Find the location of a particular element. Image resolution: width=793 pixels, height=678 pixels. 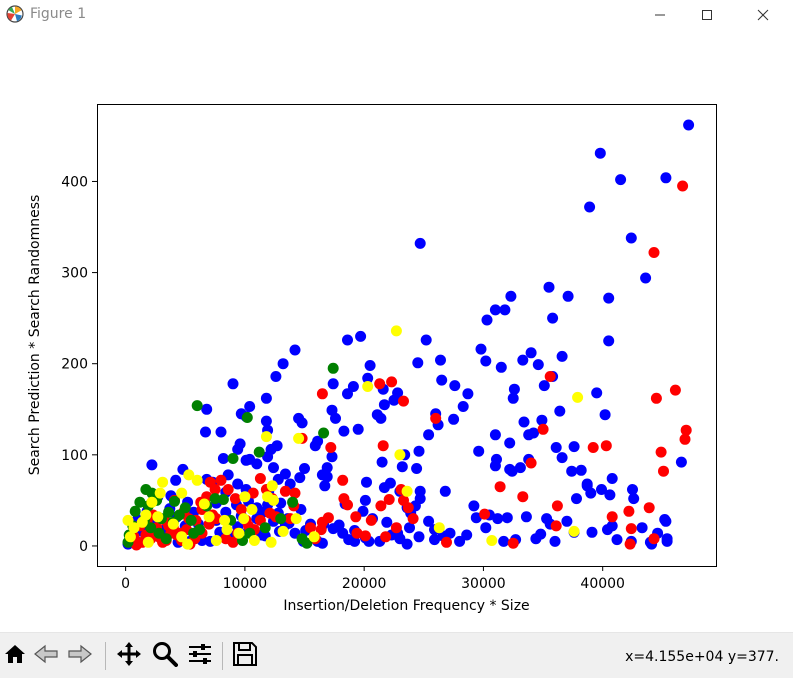

y-tick-label: 0 is located at coordinates (83, 547).